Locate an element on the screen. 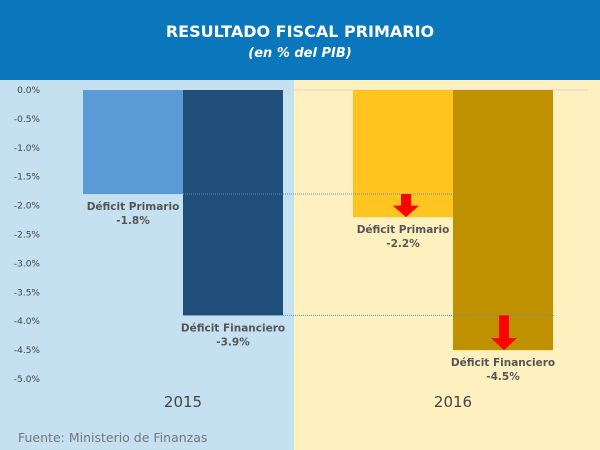 This screenshot has height=450, width=600. x-category-label: 2016 is located at coordinates (453, 402).